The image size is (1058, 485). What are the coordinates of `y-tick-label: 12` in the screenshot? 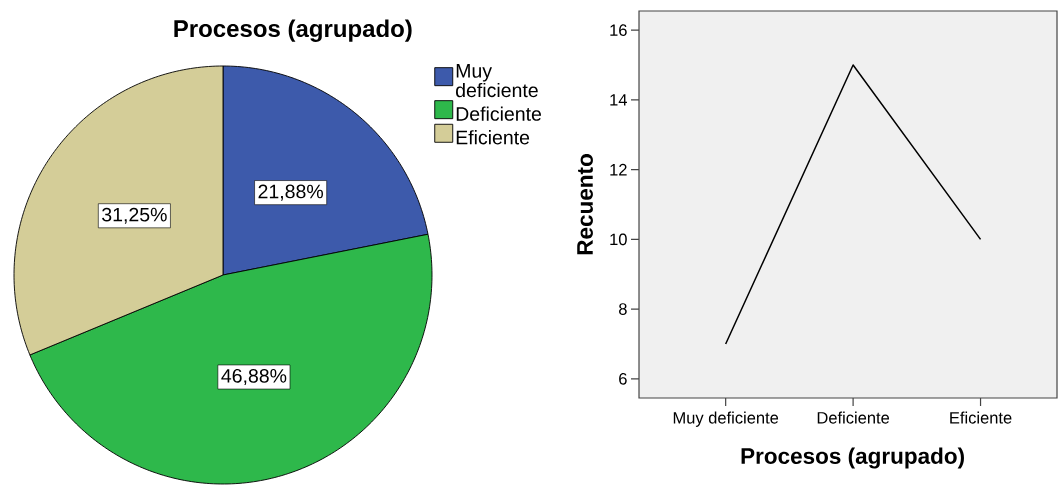 It's located at (618, 169).